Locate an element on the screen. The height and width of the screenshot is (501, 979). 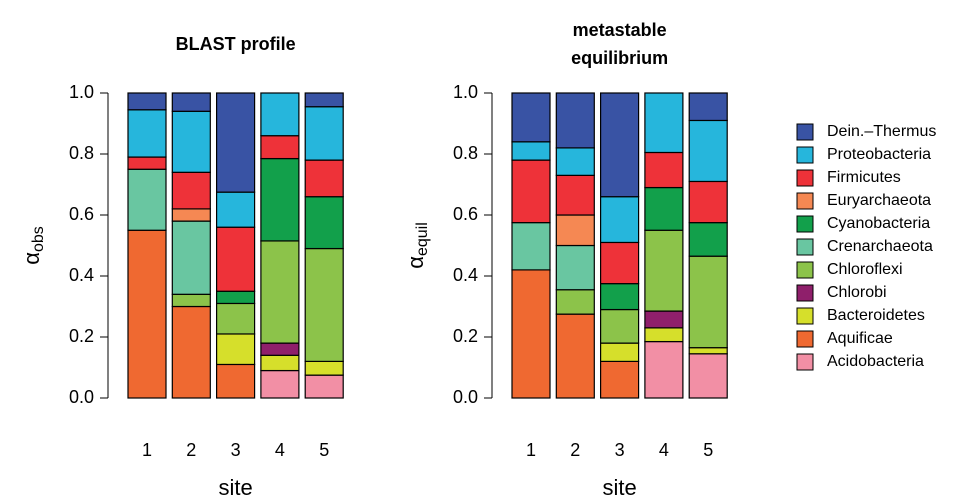
y-axis-label: αequil is located at coordinates (417, 245).